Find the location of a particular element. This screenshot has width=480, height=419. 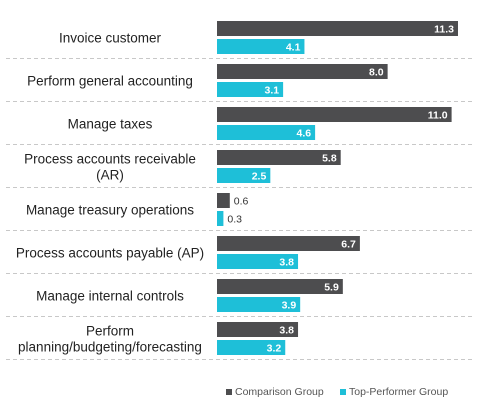

category-label: Perform planning/budgeting/forecasting is located at coordinates (110, 339).